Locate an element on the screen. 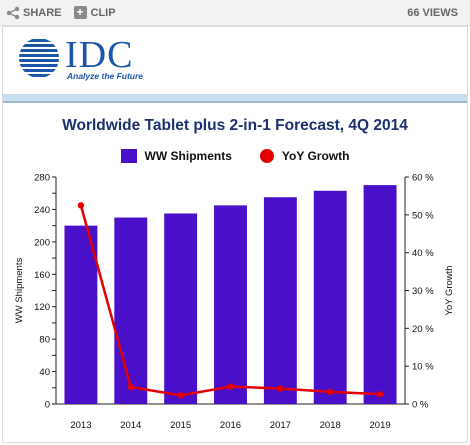 Image resolution: width=470 pixels, height=445 pixels. view-count: 66 VIEWS is located at coordinates (432, 12).